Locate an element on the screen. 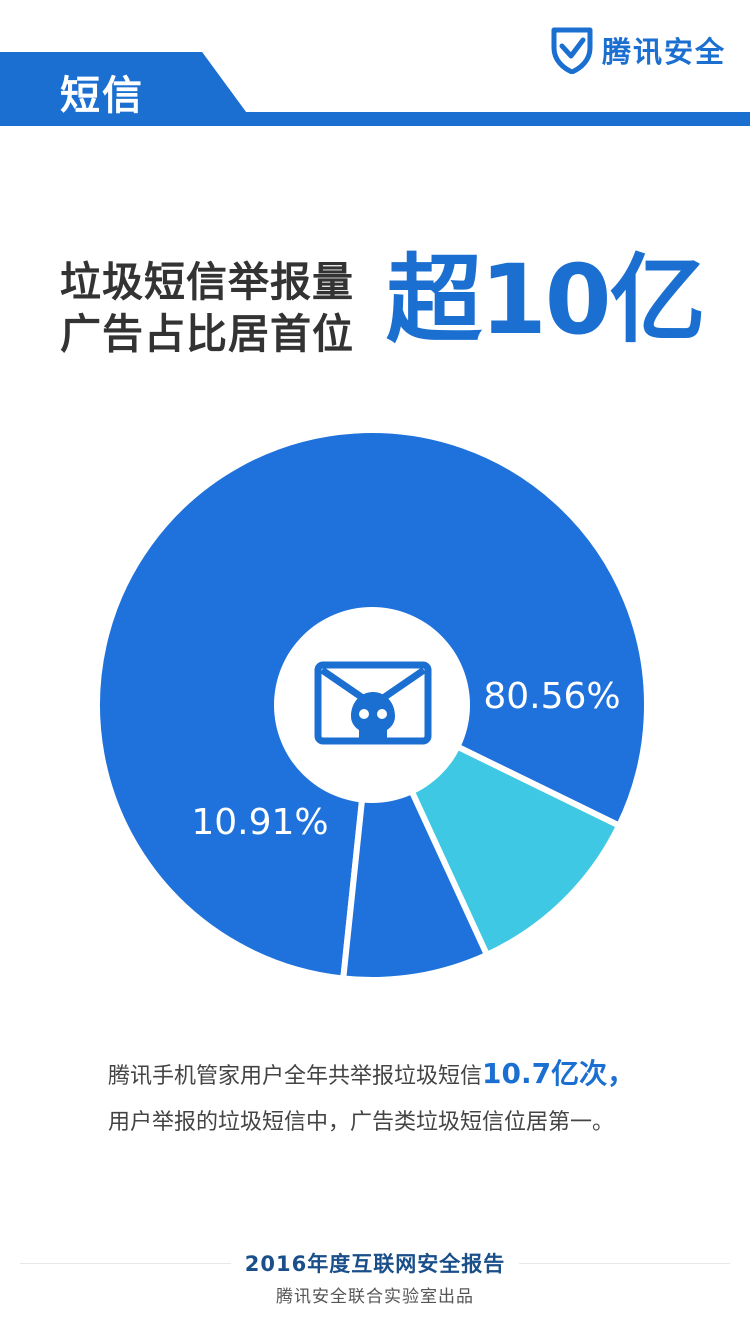  headline: 垃圾短信举报量 广告占比居首位 超10亿 is located at coordinates (390, 301).